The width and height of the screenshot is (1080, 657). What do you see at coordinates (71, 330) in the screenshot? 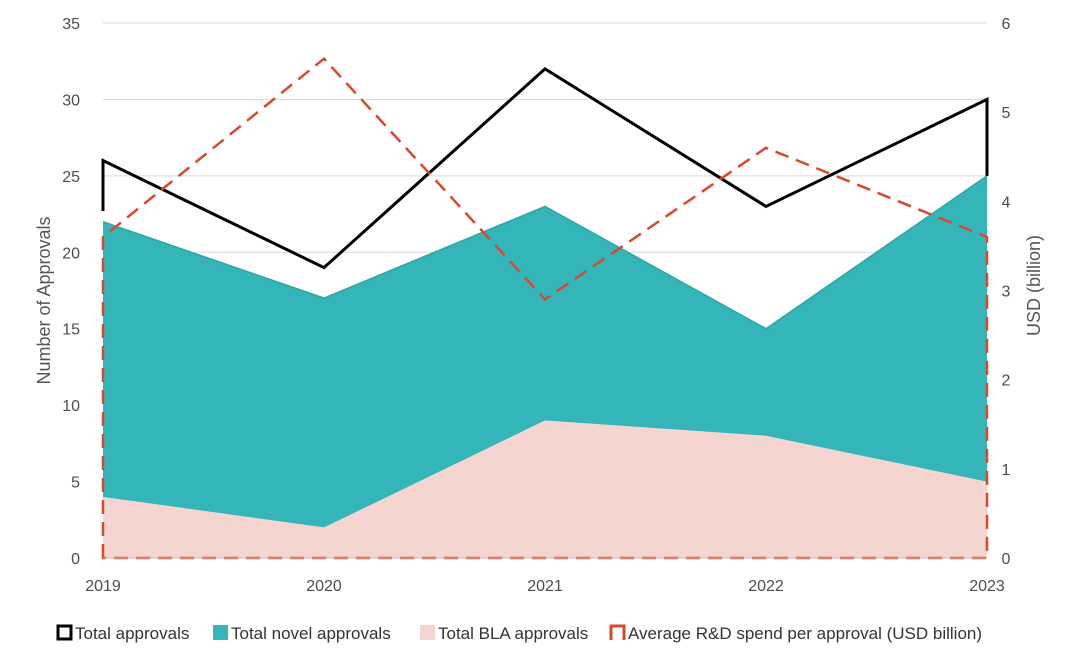
I see `y-left-tick-label: 15` at bounding box center [71, 330].